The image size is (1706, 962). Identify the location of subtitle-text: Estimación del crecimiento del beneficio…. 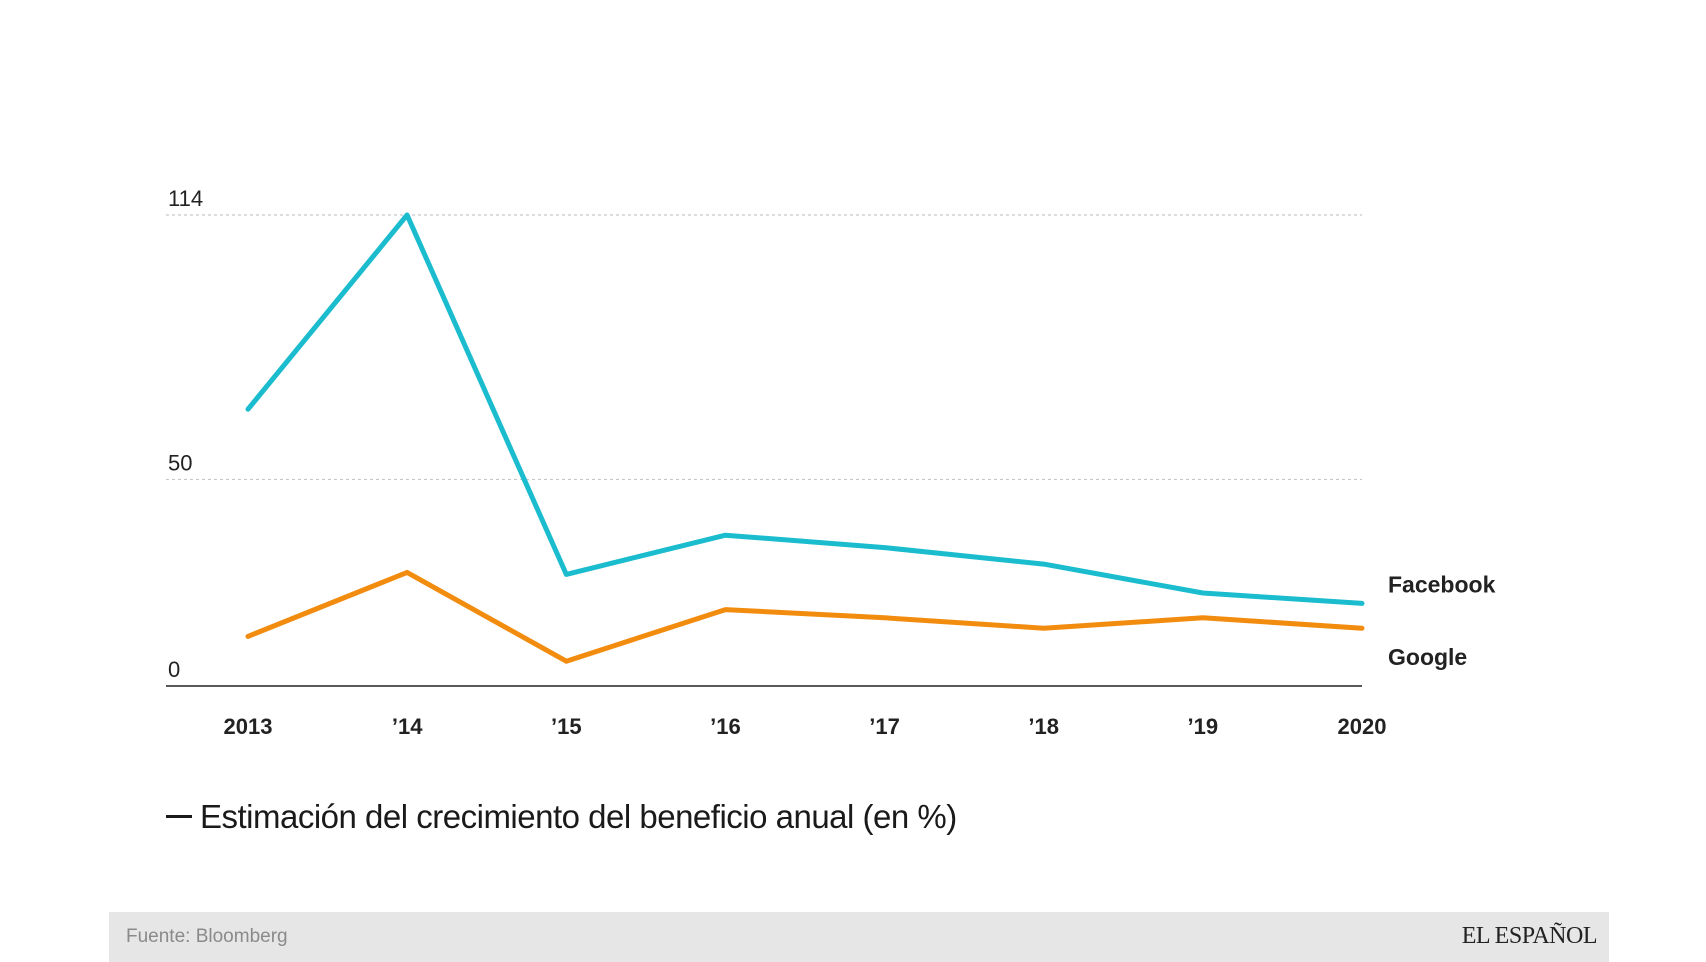
(578, 816).